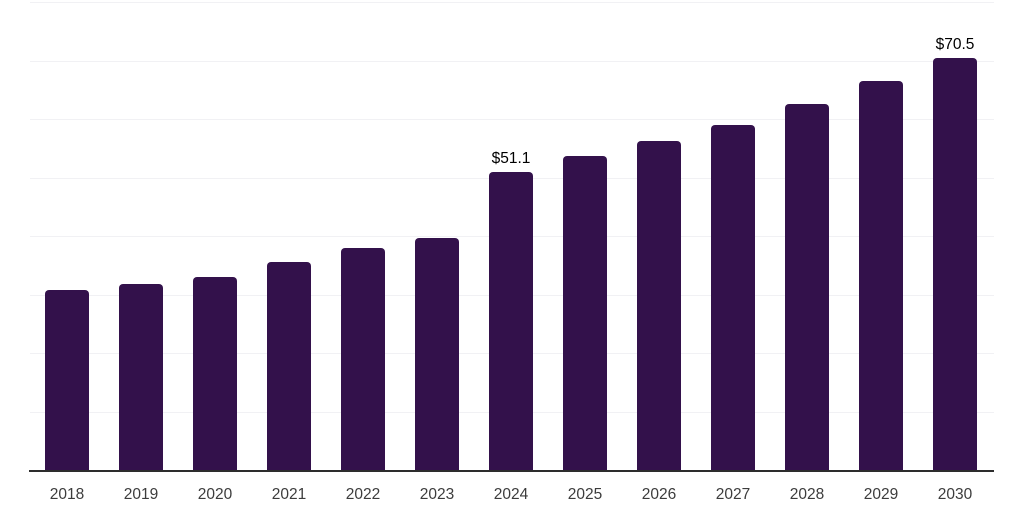  I want to click on x-tick-label-2019: 2019, so click(141, 494).